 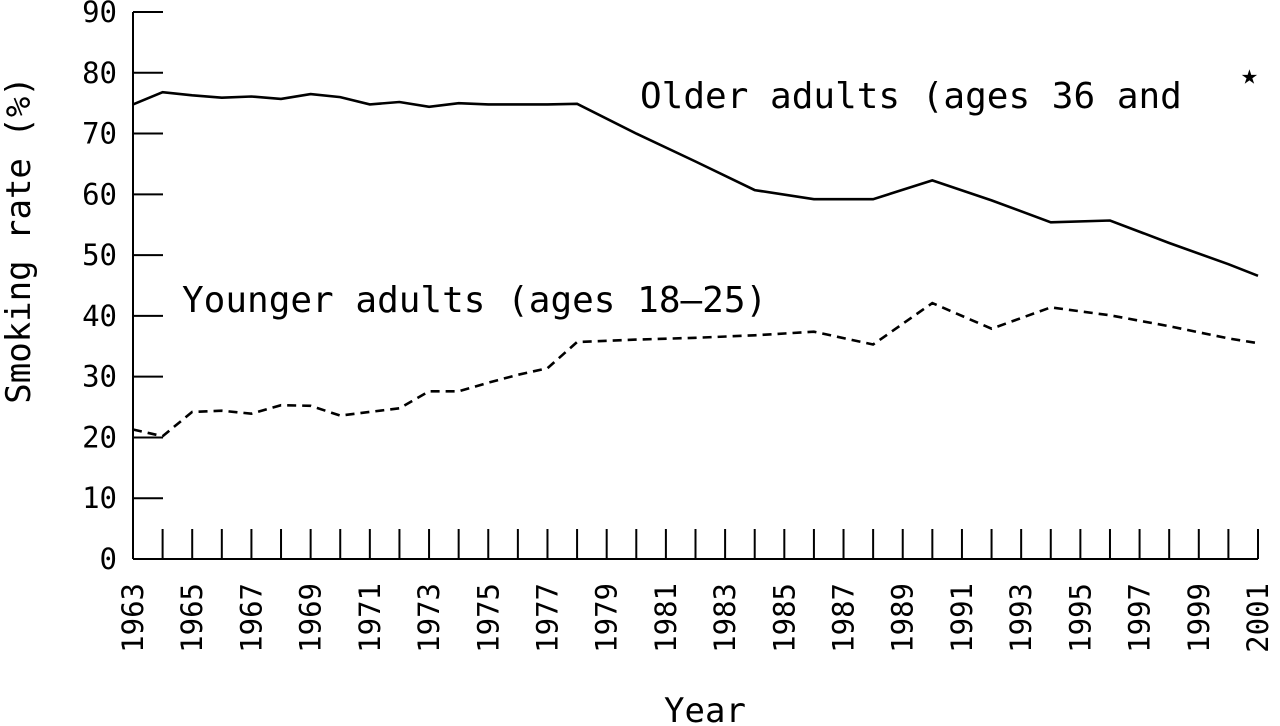 I want to click on y-tick-label: 70, so click(x=99, y=134).